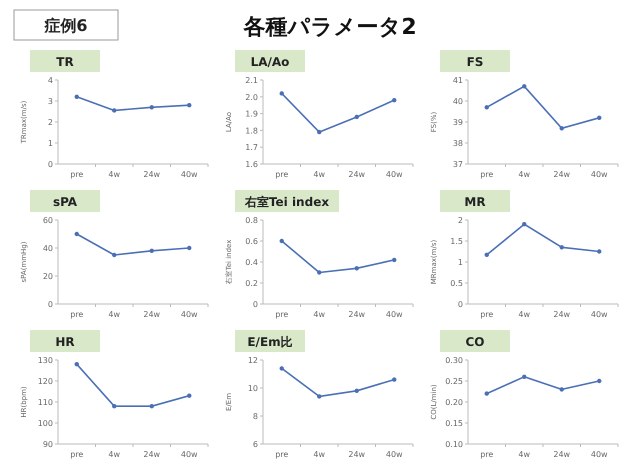  I want to click on y-tick-label: 1.8, so click(251, 131).